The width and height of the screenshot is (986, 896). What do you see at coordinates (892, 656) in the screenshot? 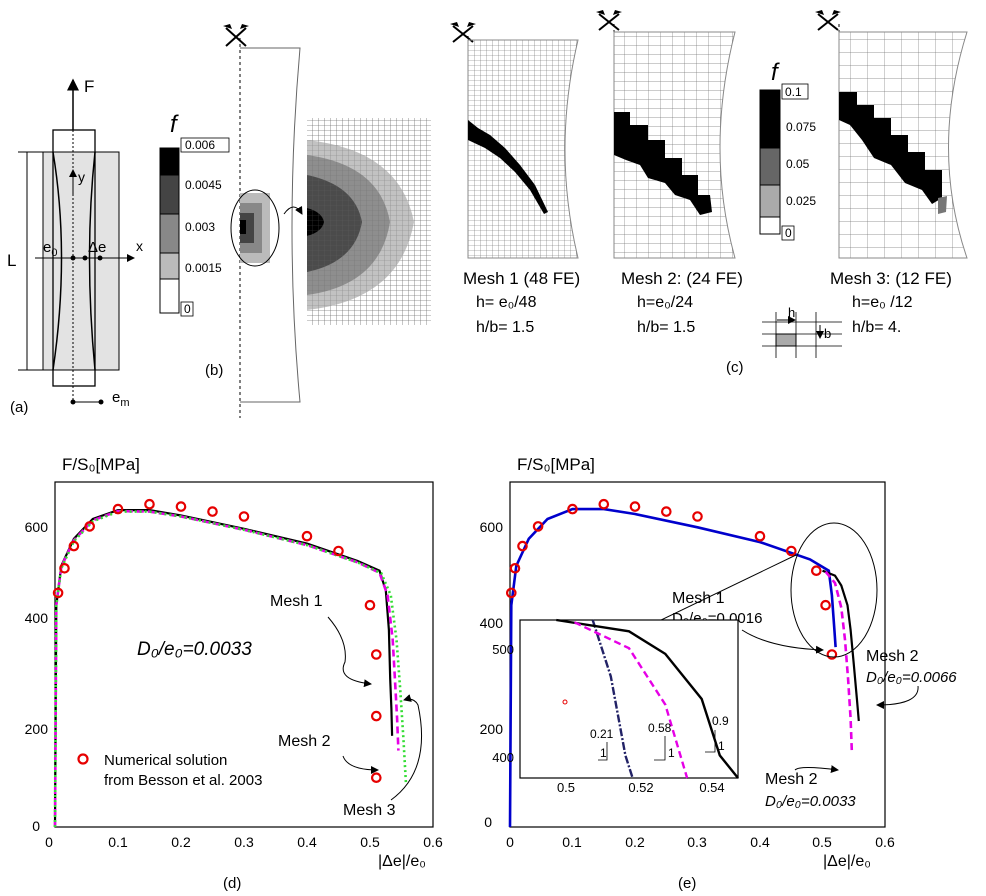
I see `chart-e-mesh2a-label: Mesh 2` at bounding box center [892, 656].